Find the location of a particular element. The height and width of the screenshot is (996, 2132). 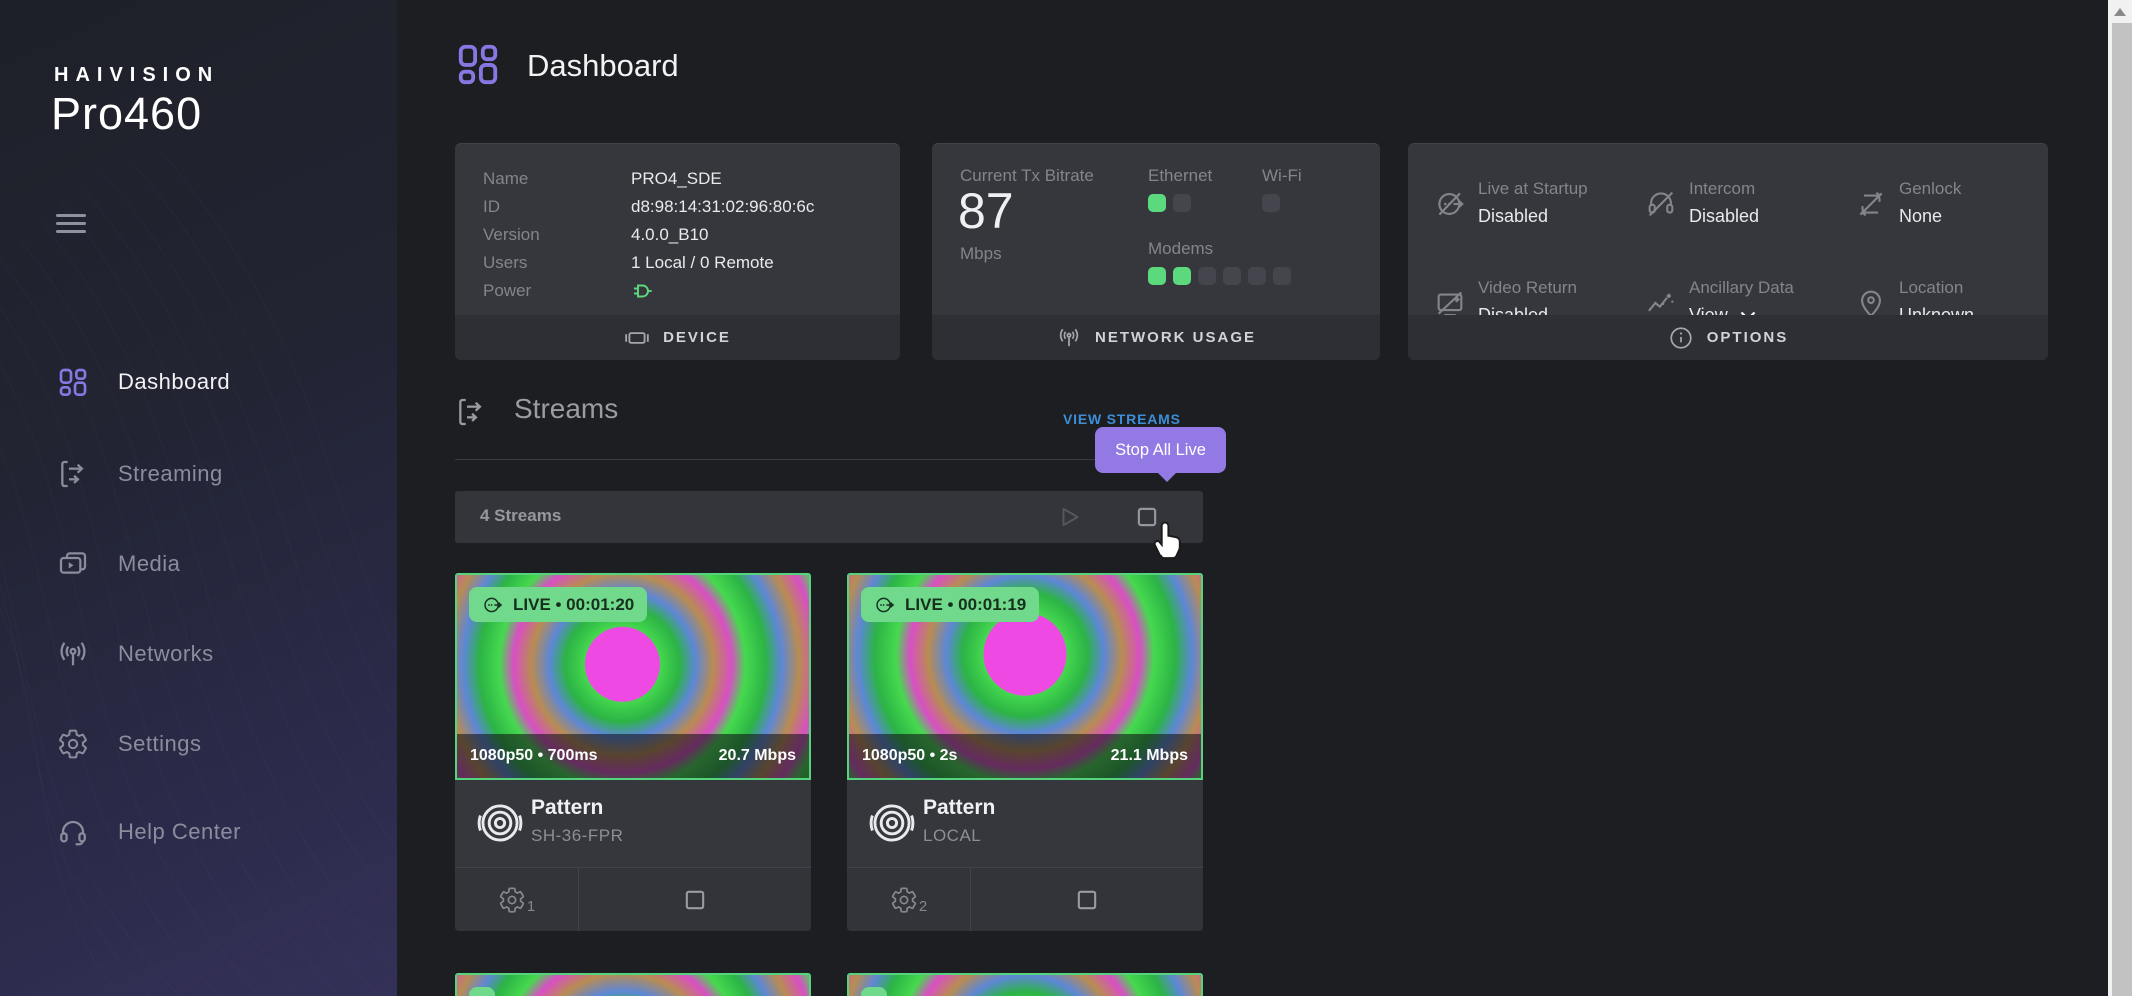

stop-all-streams-button is located at coordinates (1147, 517).